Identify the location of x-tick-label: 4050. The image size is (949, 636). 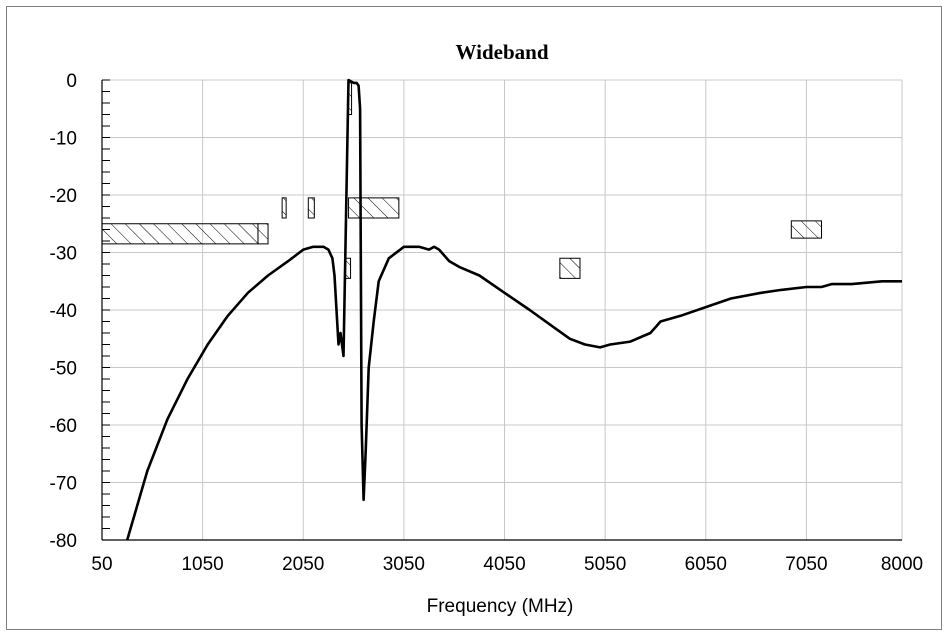
(504, 564).